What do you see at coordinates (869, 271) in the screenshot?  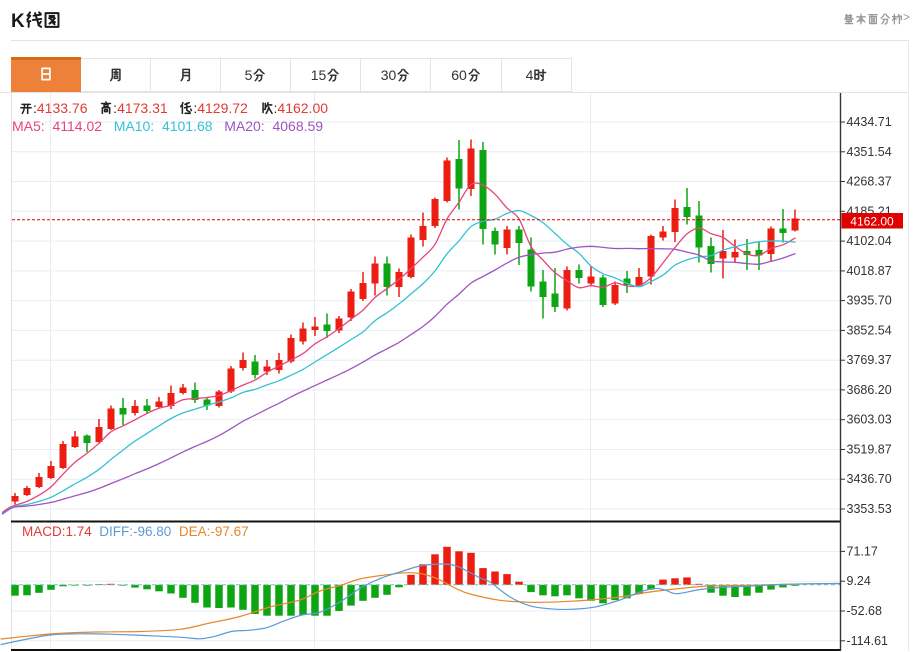 I see `svg-text: 4018.87` at bounding box center [869, 271].